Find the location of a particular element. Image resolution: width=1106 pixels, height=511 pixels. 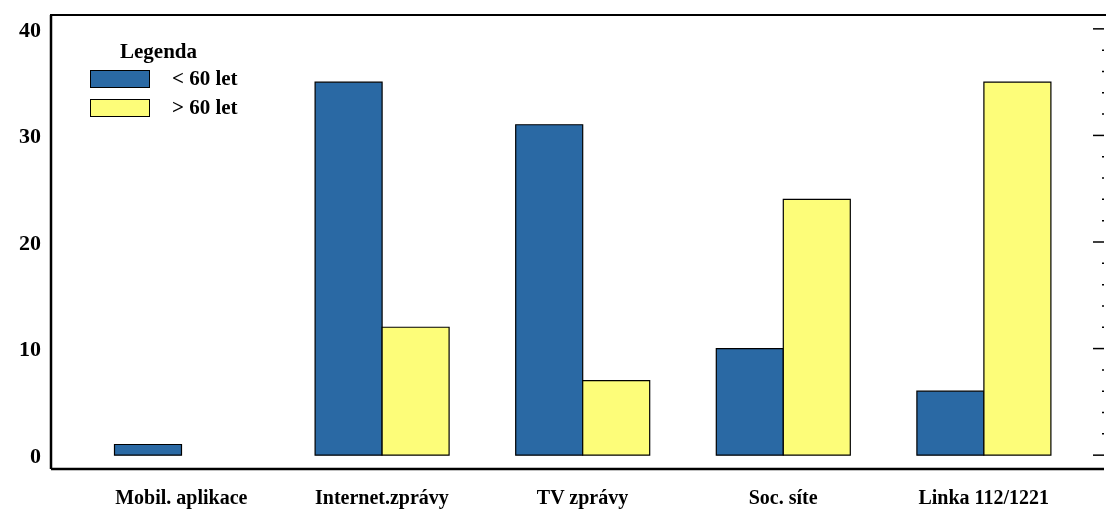

y-tick-label: 30 is located at coordinates (30, 136).